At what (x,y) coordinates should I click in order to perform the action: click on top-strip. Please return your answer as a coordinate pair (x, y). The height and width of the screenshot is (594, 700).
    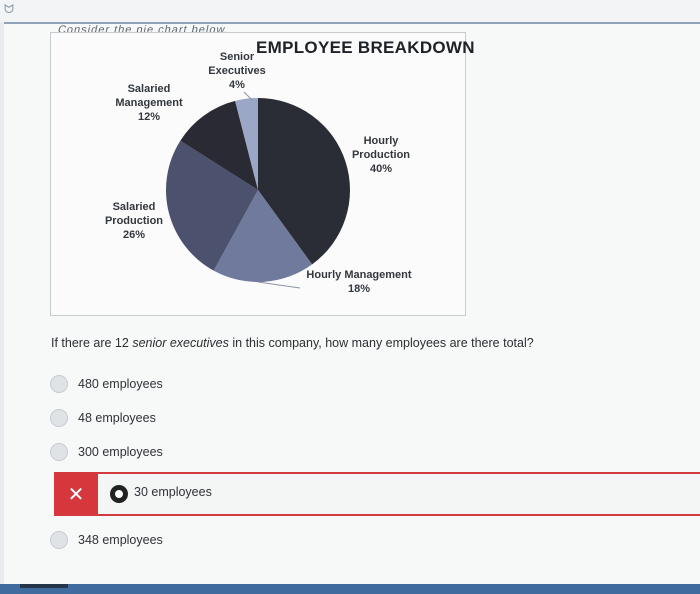
    Looking at the image, I should click on (350, 11).